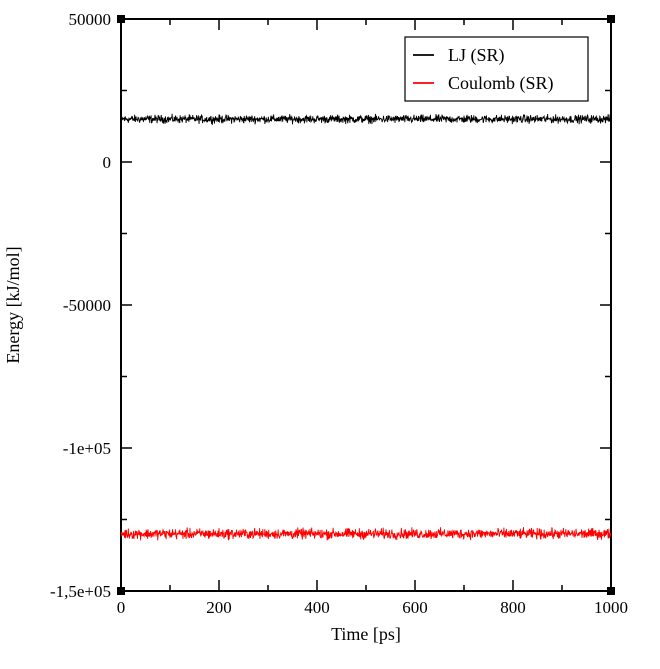  Describe the element at coordinates (87, 448) in the screenshot. I see `y-tick-label: -1e+05` at that location.